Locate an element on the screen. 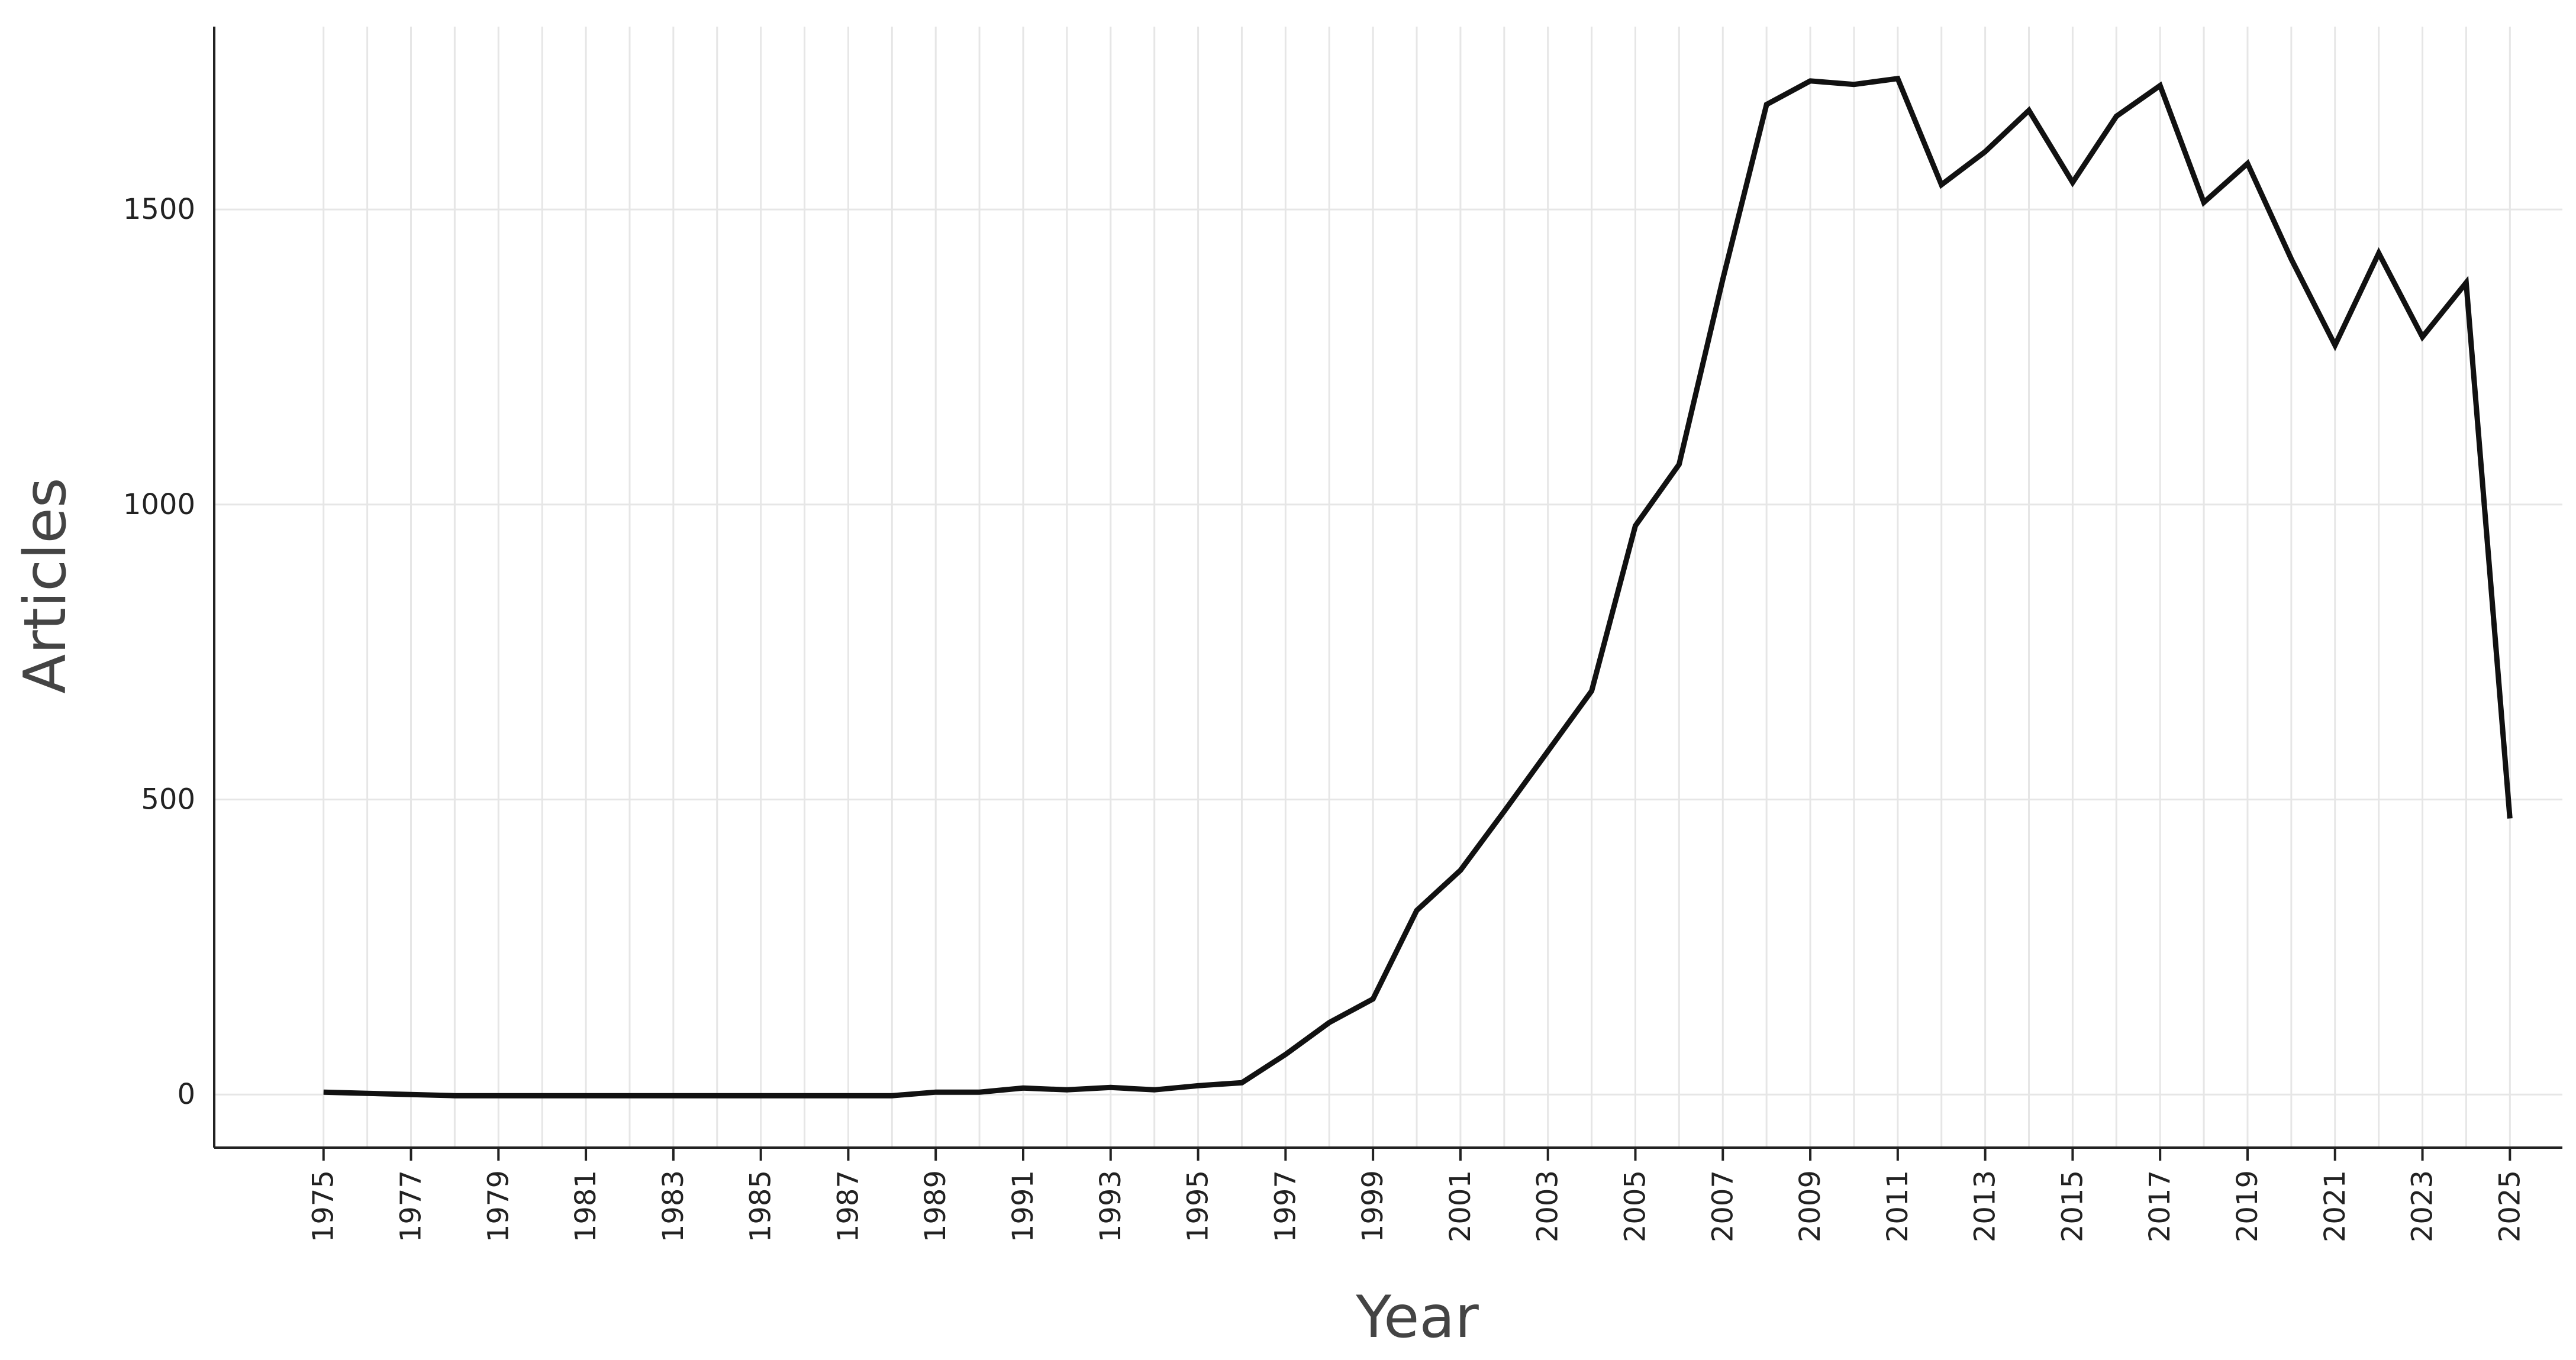 Image resolution: width=2576 pixels, height=1360 pixels. x-axis-title: Year is located at coordinates (1417, 1317).